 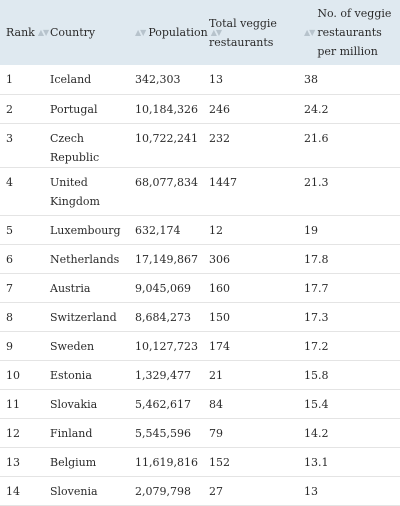 What do you see at coordinates (167, 145) in the screenshot?
I see `population-cell: 10,722,241` at bounding box center [167, 145].